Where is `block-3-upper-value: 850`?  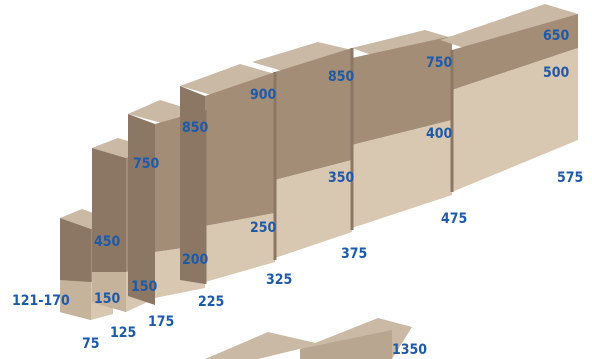
block-3-upper-value: 850 is located at coordinates (195, 128).